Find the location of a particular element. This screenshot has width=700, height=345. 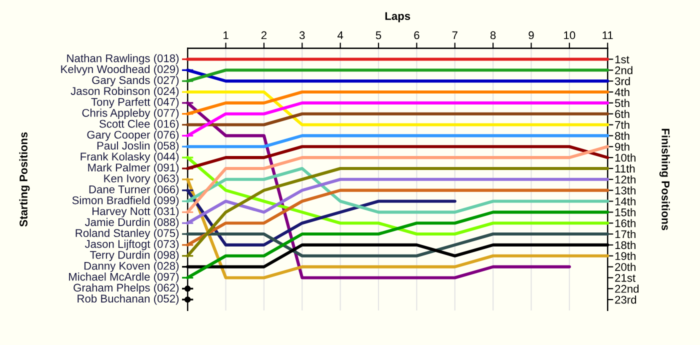

y2-tick-label: 2nd is located at coordinates (623, 70).